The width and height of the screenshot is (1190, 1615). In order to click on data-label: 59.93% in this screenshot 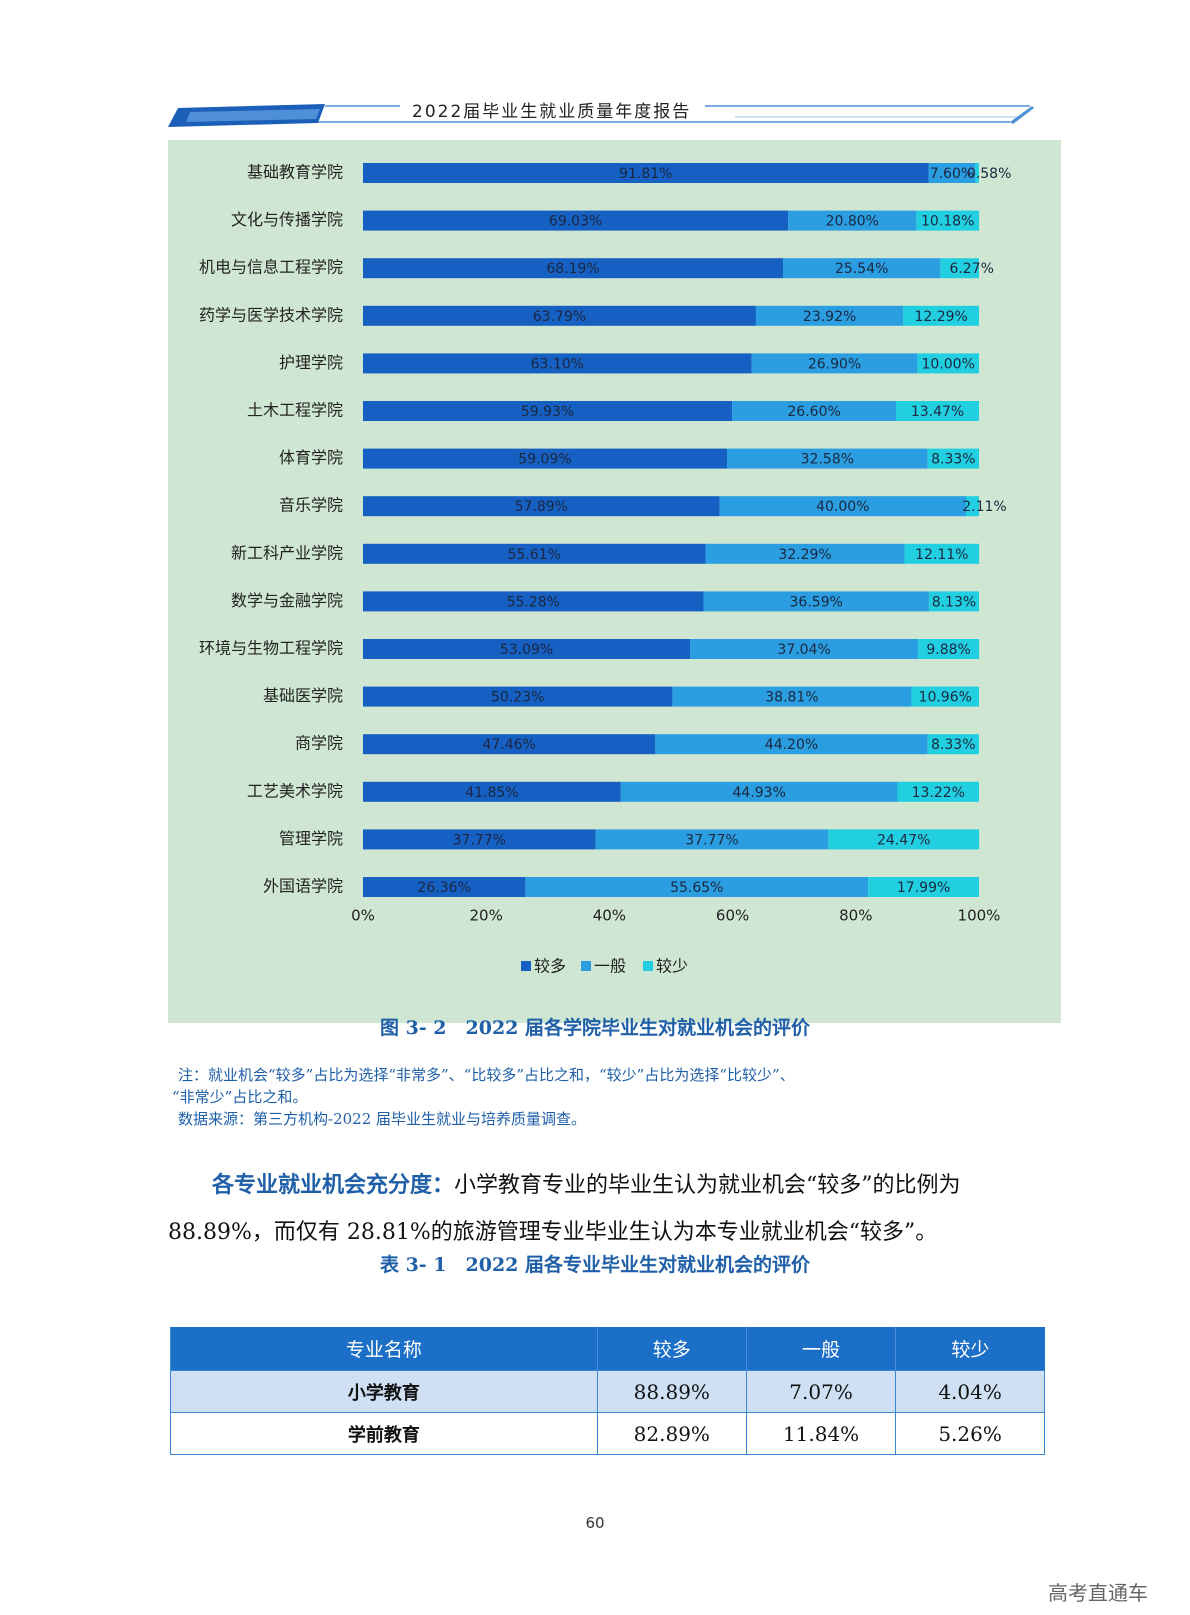, I will do `click(547, 412)`.